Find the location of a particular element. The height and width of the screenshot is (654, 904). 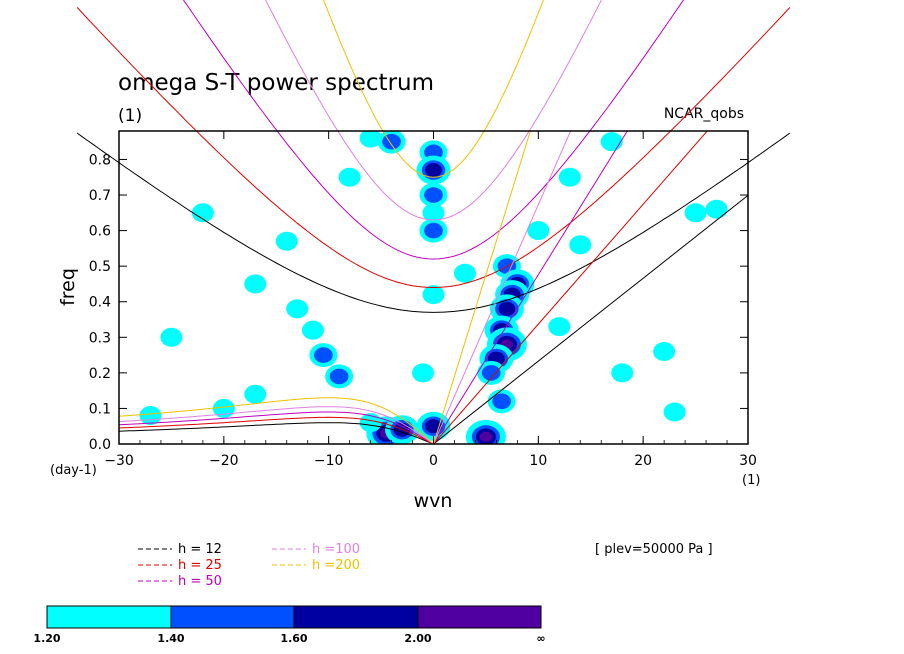

colorbar-label: 2.00 is located at coordinates (417, 638).